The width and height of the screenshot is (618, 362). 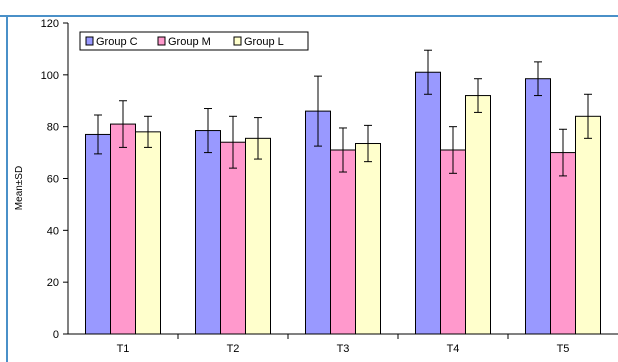 I want to click on y-tick-label: 120, so click(x=50, y=24).